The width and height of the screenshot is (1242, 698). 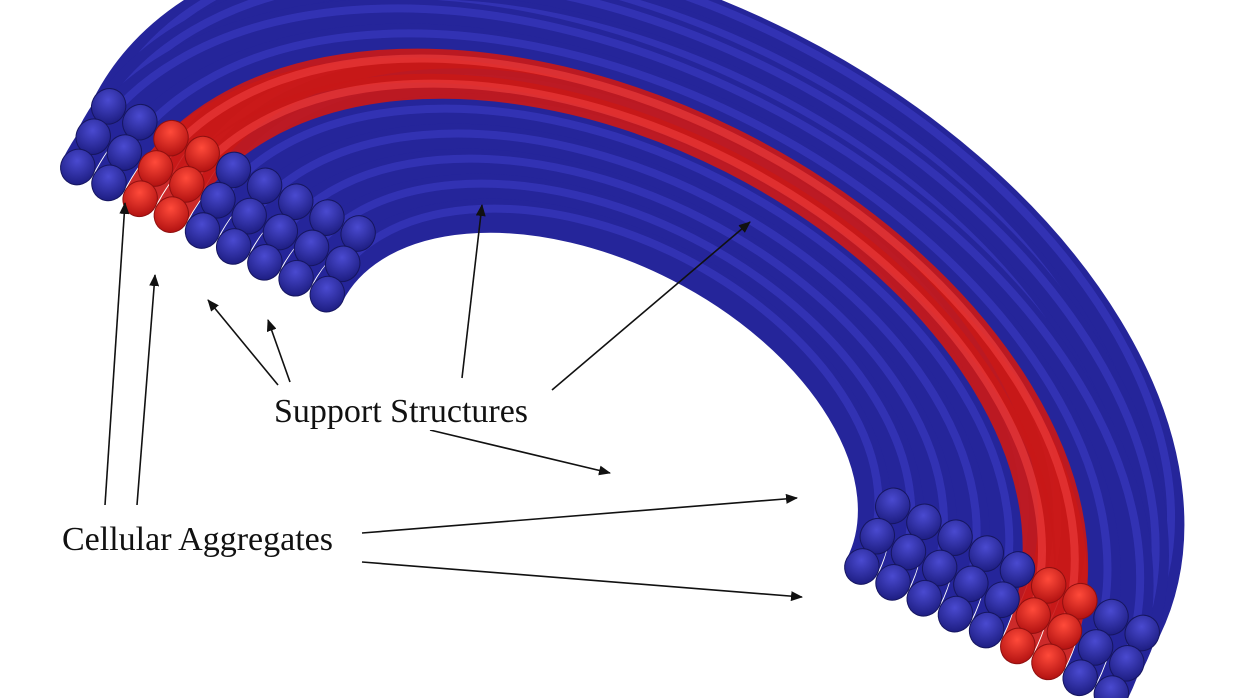 I want to click on support-label: Support Structures, so click(x=401, y=411).